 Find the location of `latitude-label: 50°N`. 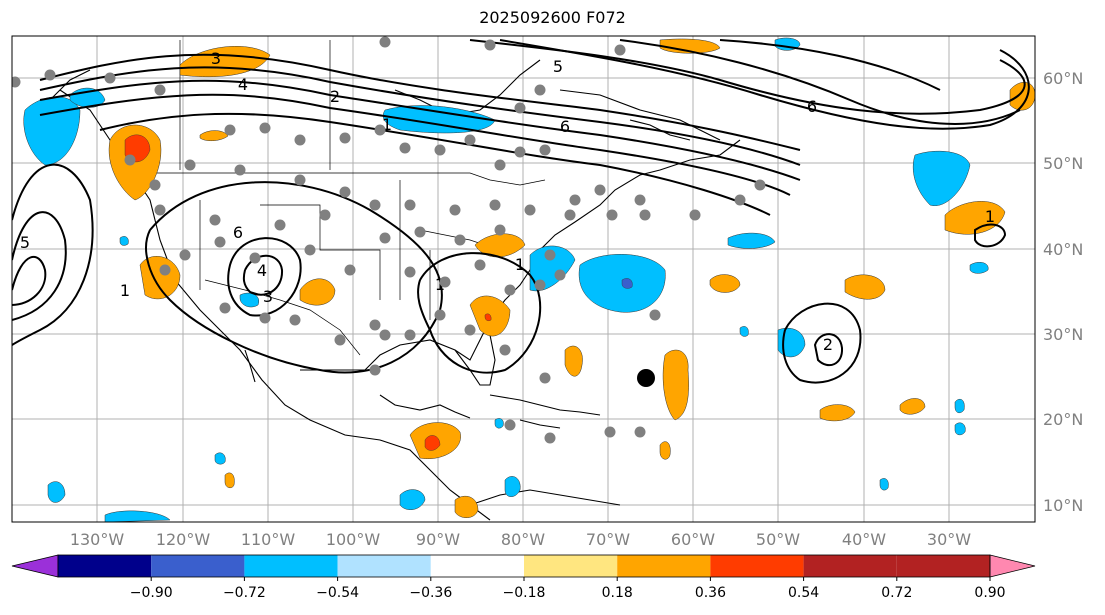

latitude-label: 50°N is located at coordinates (1063, 163).